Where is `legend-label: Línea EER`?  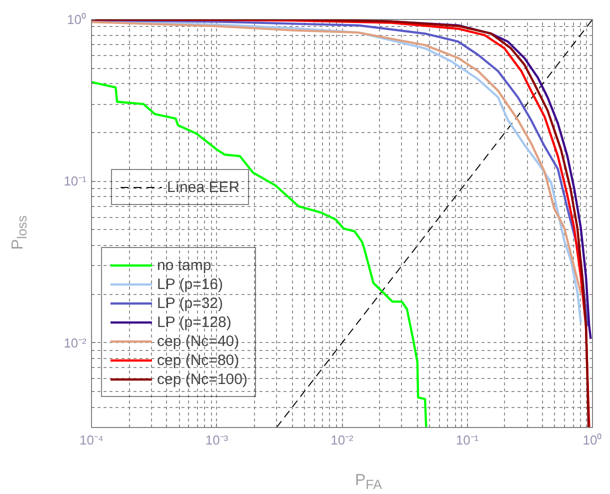 legend-label: Línea EER is located at coordinates (203, 187).